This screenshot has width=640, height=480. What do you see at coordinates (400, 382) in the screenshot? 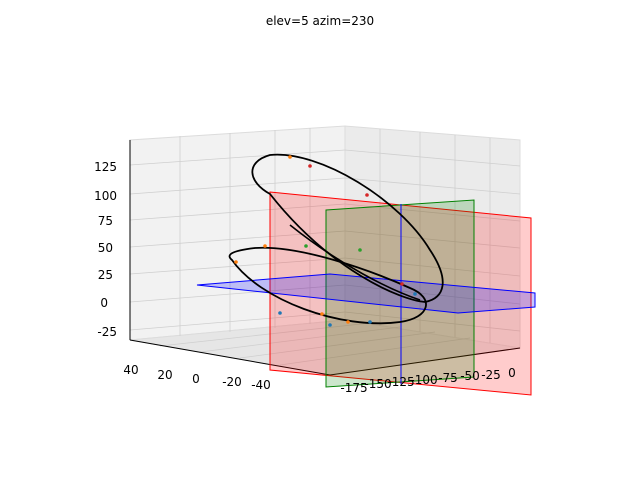
I see `x-tick-label: -125` at bounding box center [400, 382].